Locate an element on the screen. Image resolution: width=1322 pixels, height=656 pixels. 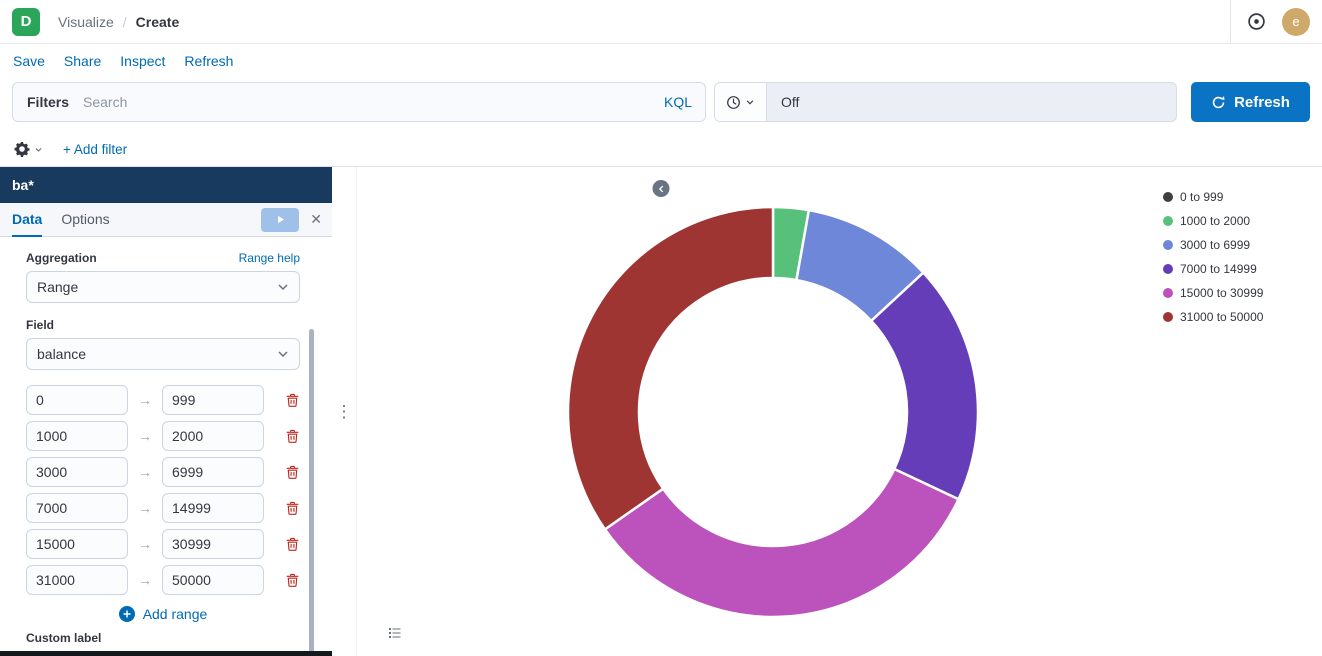
resize-handle-icon: ⋮ is located at coordinates (344, 411).